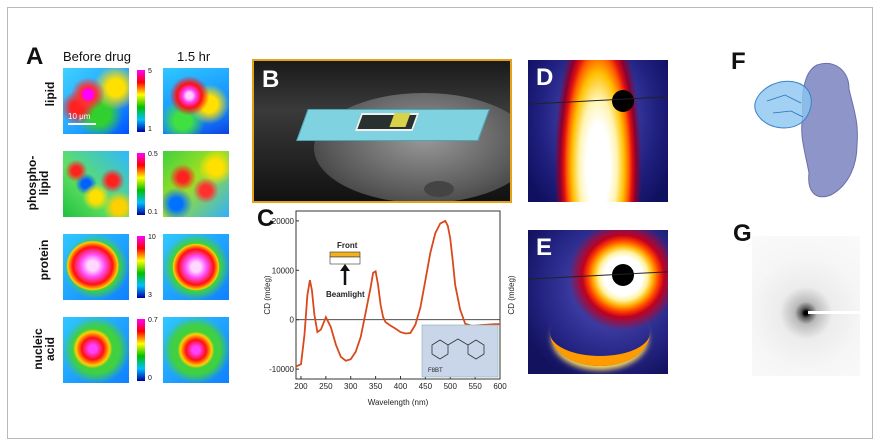 This screenshot has height=444, width=879. I want to click on panel-d-letter: D, so click(545, 77).